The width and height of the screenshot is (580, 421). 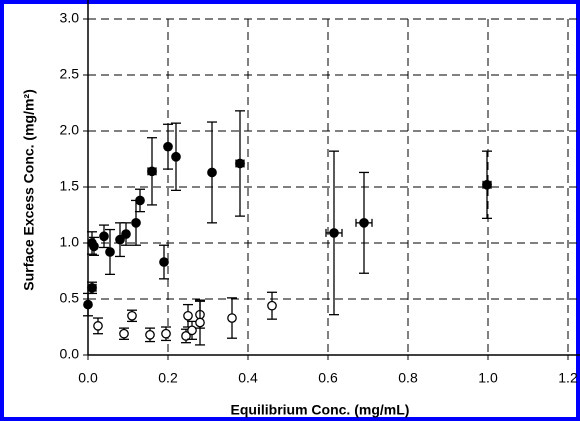 What do you see at coordinates (70, 298) in the screenshot?
I see `y-tick-label: 0.5` at bounding box center [70, 298].